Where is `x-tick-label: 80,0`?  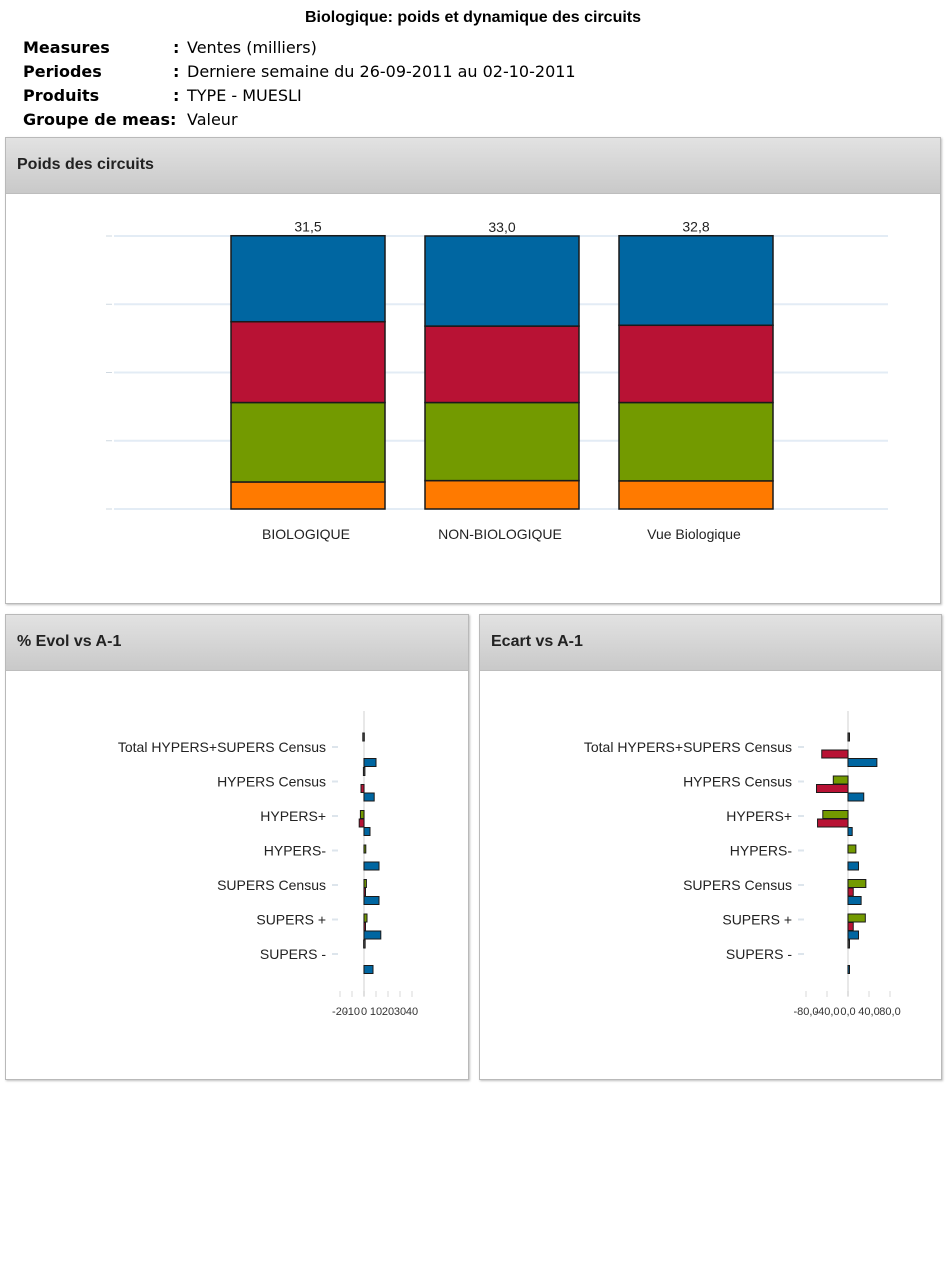
x-tick-label: 80,0 is located at coordinates (889, 1012).